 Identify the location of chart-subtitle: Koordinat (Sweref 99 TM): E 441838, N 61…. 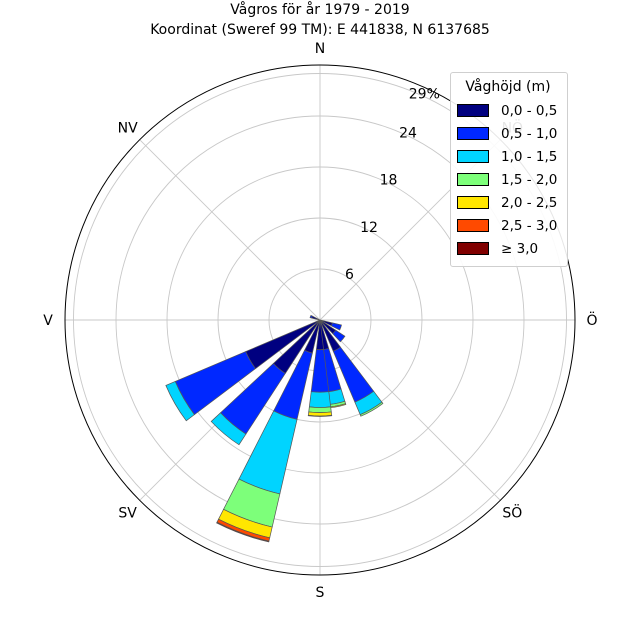
(320, 30).